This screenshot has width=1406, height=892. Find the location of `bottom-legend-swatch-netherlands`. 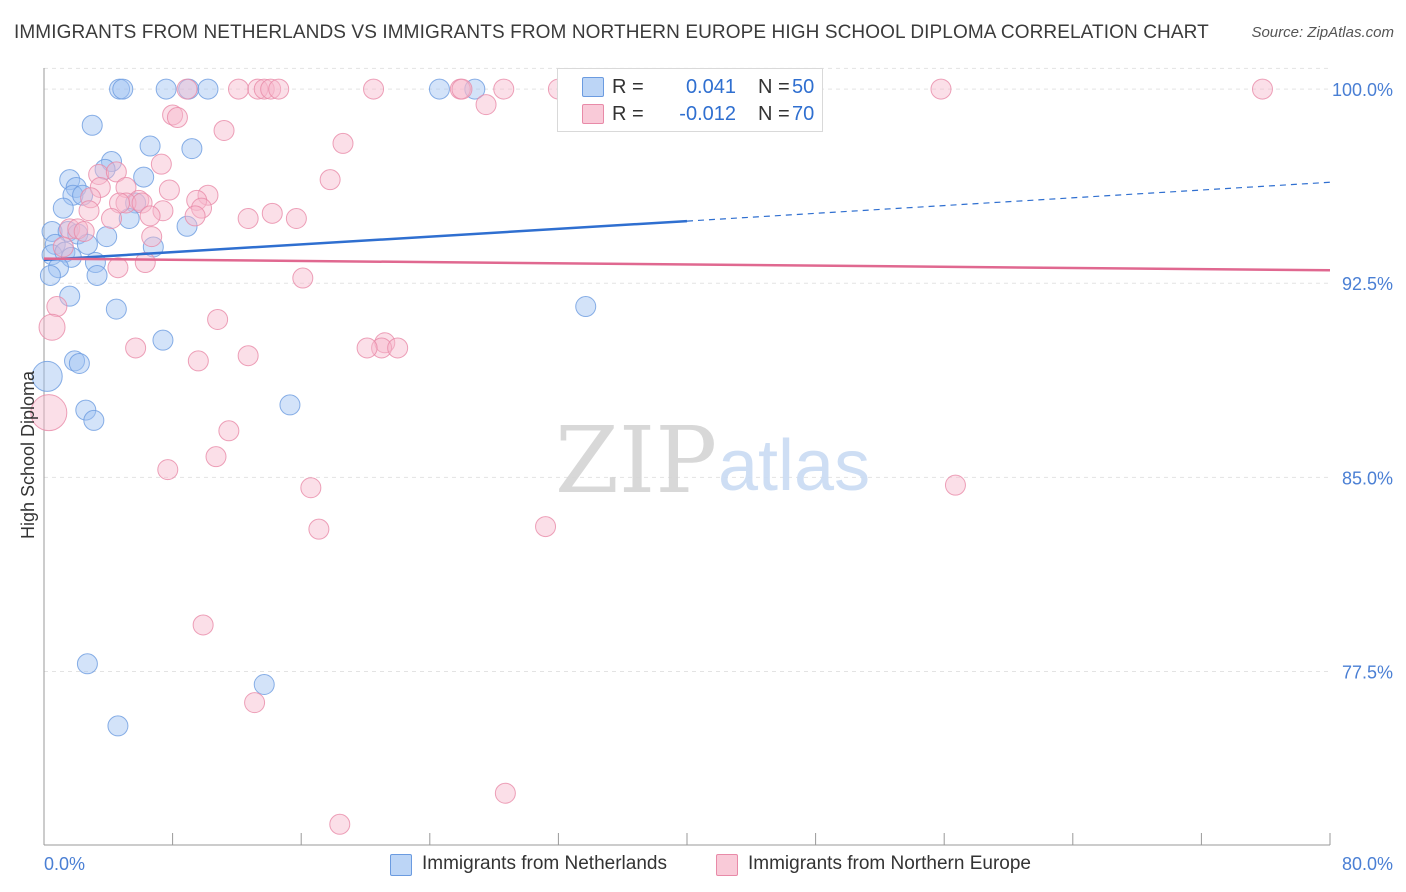

bottom-legend-swatch-netherlands is located at coordinates (401, 865).